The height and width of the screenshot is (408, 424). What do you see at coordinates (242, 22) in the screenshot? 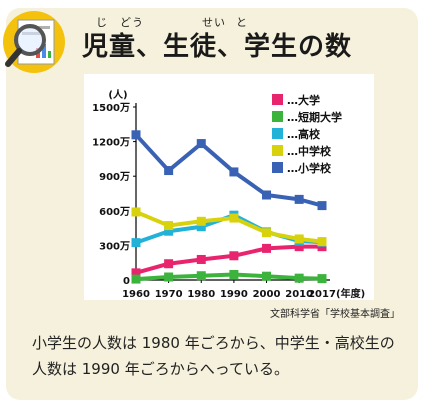
I see `title-ruby-to: と` at bounding box center [242, 22].